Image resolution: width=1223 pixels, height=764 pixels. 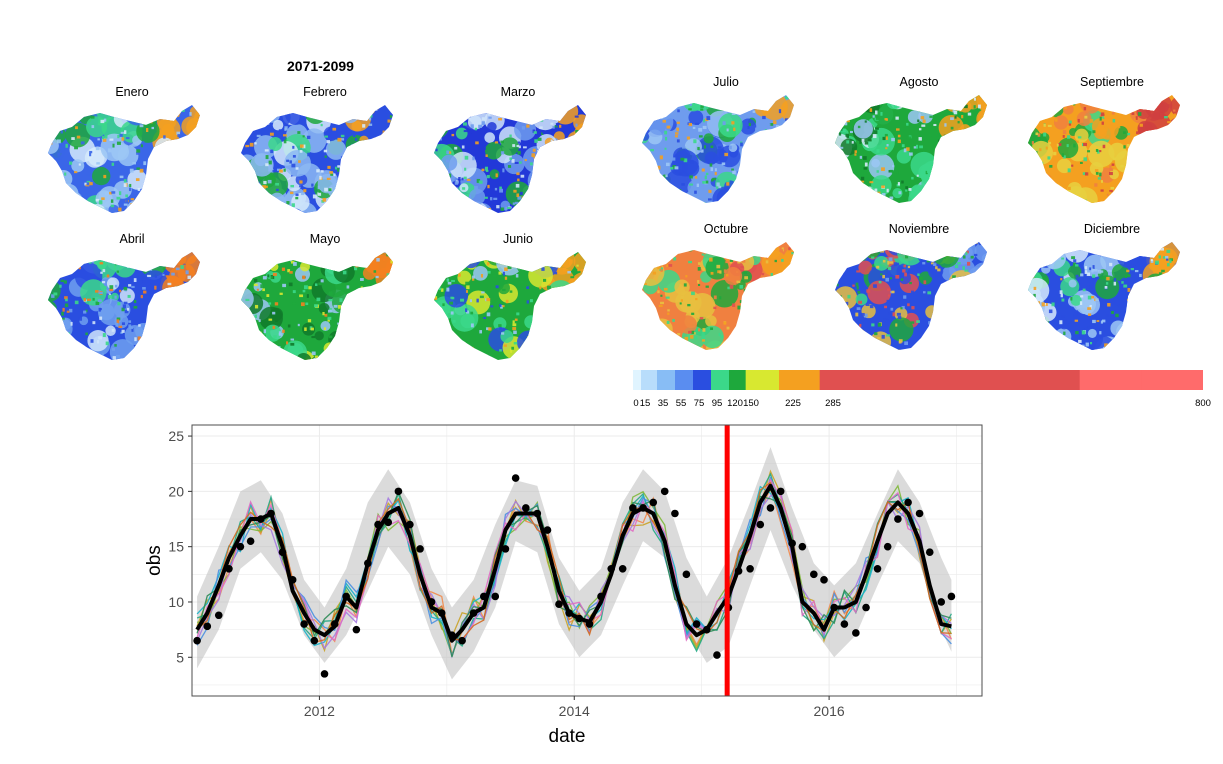 I want to click on map-panel-junio: Junio, so click(x=518, y=307).